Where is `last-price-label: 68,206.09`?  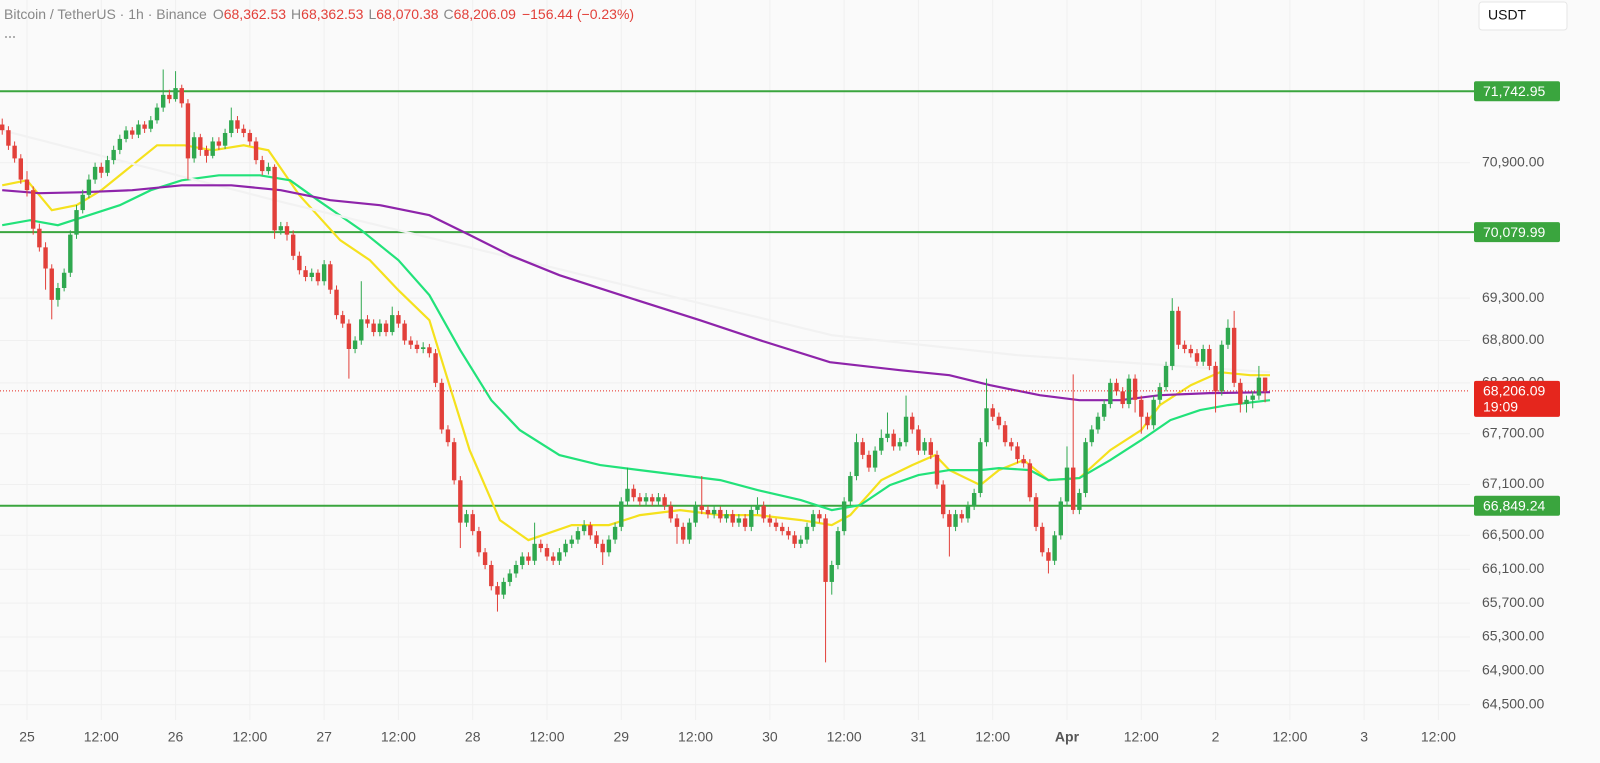
last-price-label: 68,206.09 is located at coordinates (1514, 391).